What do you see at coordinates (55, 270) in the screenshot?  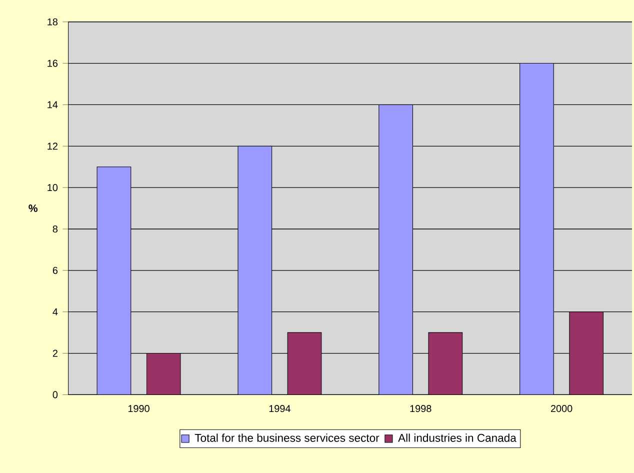 I see `y-tick-label: 6` at bounding box center [55, 270].